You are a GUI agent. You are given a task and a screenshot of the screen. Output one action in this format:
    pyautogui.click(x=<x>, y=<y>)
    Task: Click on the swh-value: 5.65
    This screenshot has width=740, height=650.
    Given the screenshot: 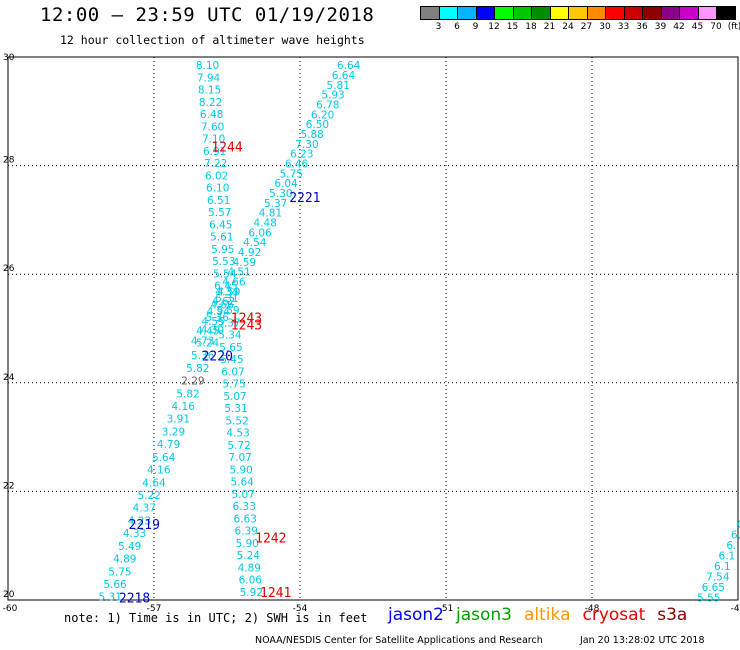 What is the action you would take?
    pyautogui.click(x=230, y=348)
    